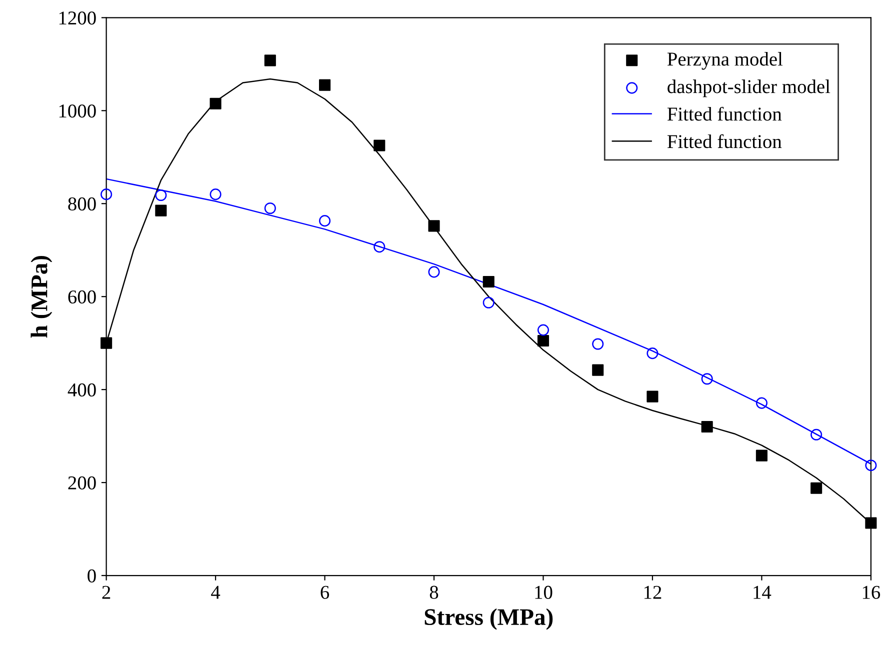  I want to click on legend-label: dashpot-slider model, so click(749, 89).